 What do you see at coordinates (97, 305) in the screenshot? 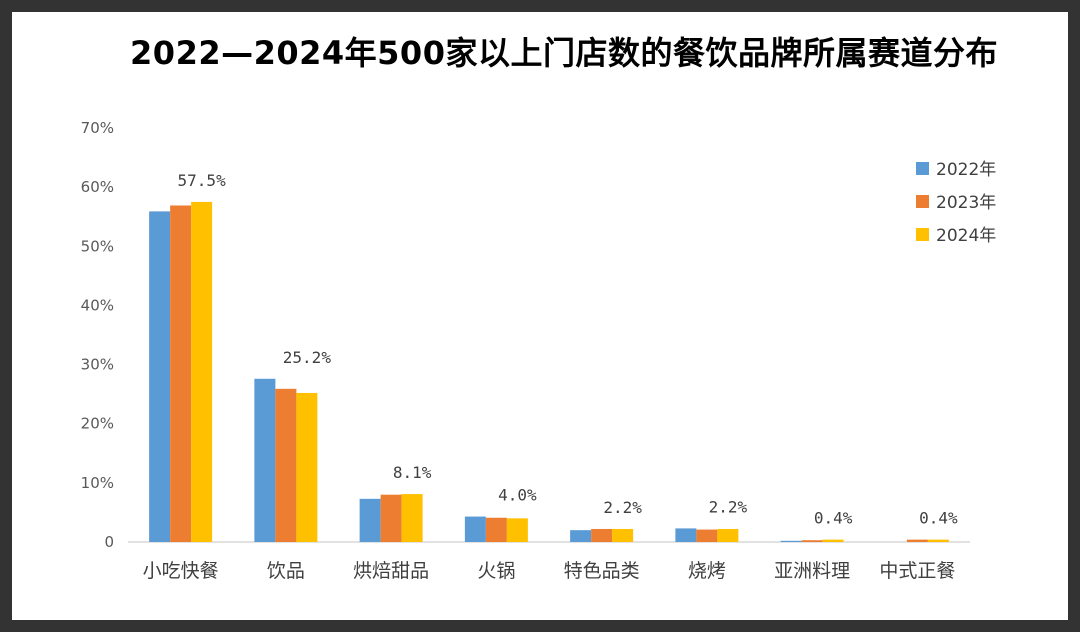
I see `y-tick-label: 40%` at bounding box center [97, 305].